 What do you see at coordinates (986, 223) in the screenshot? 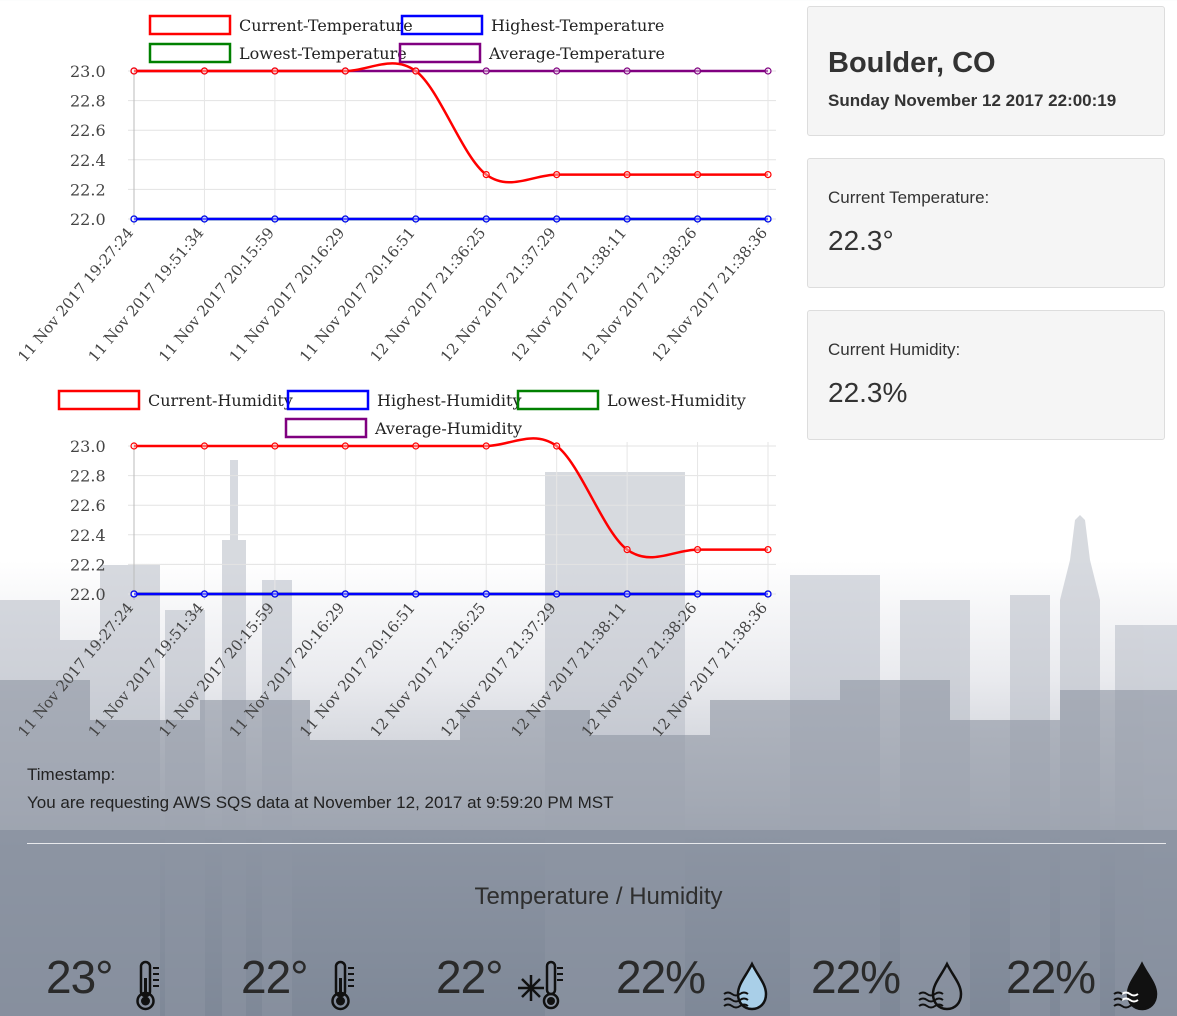
I see `current-temperature-panel: Current Temperature: 22.3°` at bounding box center [986, 223].